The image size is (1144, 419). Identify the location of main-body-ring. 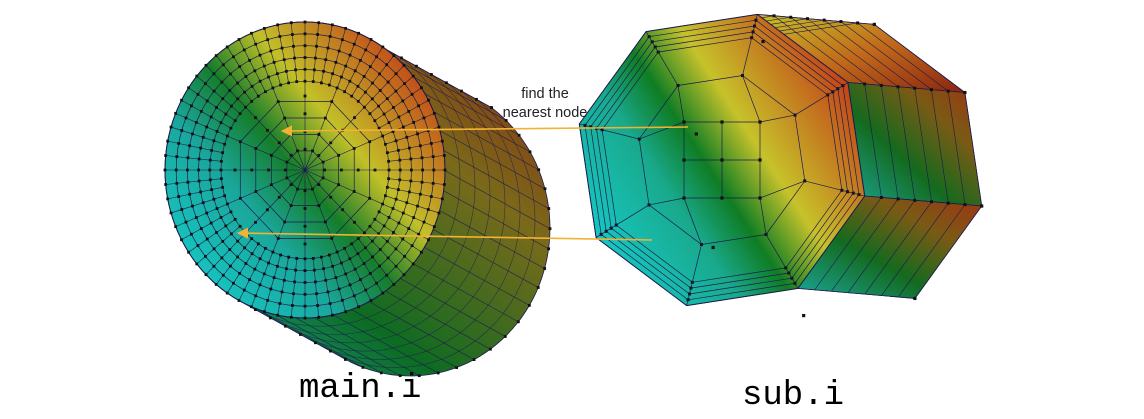
(418, 225).